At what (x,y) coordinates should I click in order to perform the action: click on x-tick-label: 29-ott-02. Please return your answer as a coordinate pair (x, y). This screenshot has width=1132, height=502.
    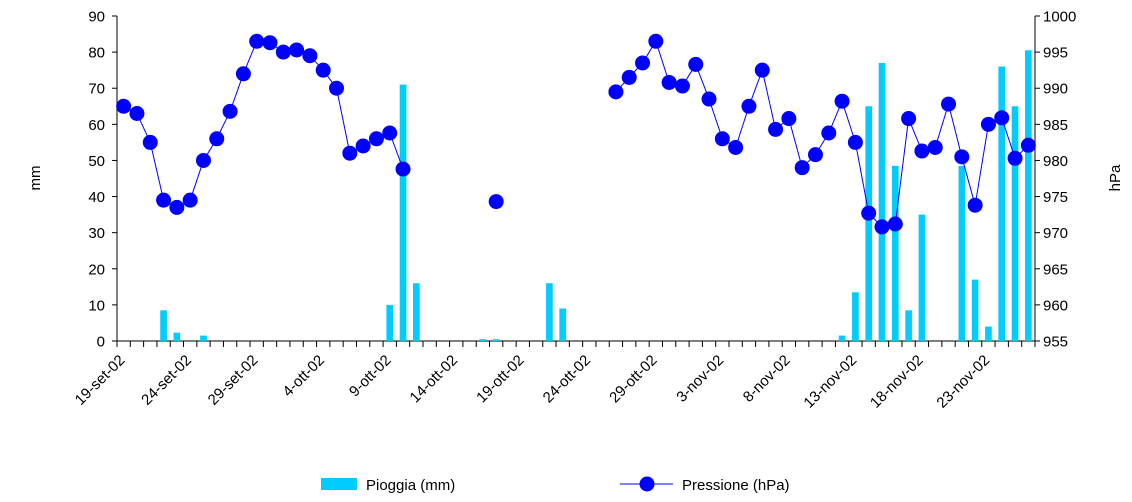
    Looking at the image, I should click on (633, 379).